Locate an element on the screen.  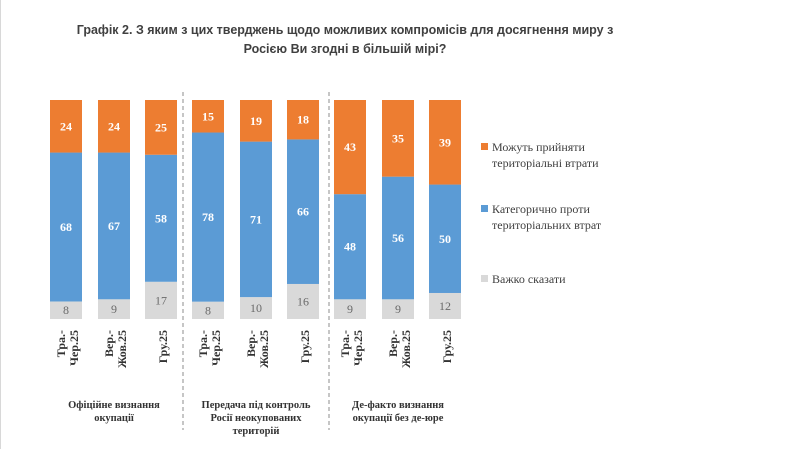
group-label-line: окупації без де-юре is located at coordinates (398, 418).